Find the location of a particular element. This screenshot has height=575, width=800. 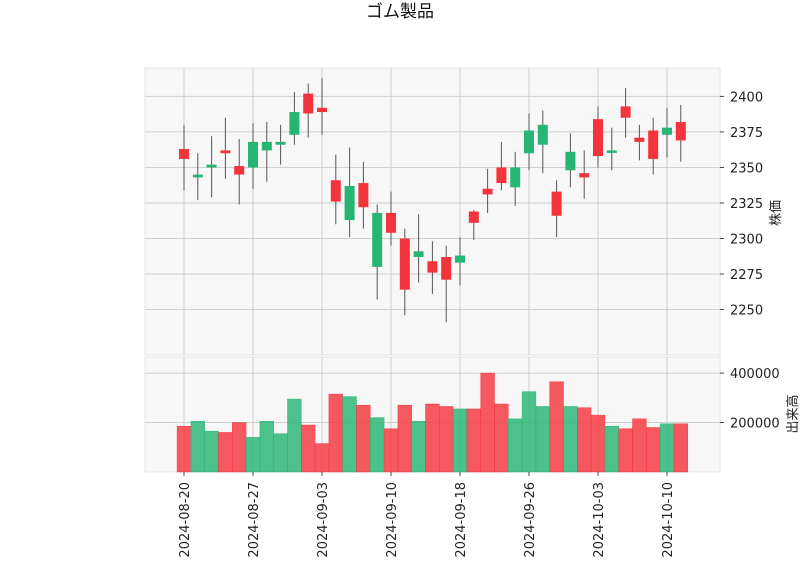

date-tick-label: 2024-09-03 is located at coordinates (323, 520).